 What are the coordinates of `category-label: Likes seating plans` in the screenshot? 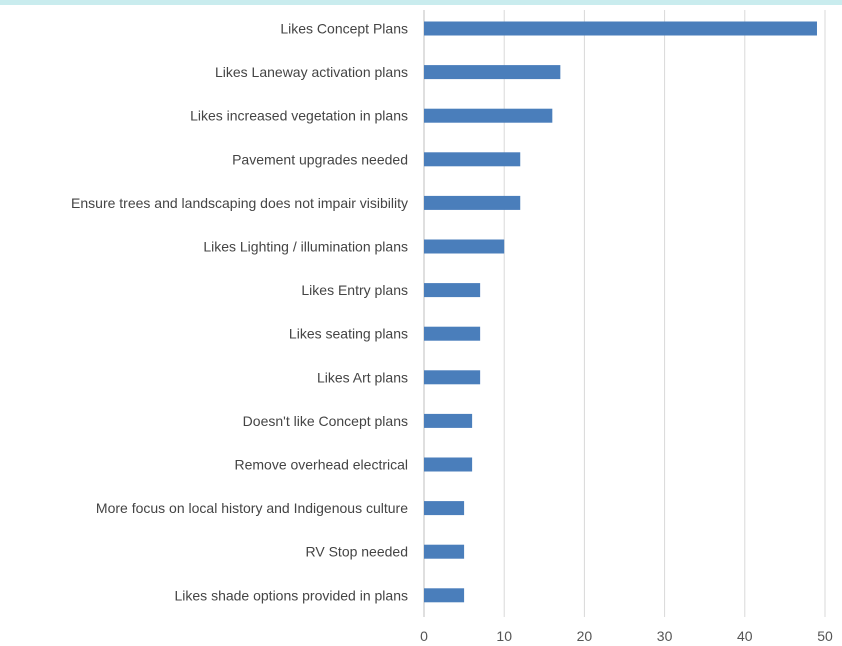 It's located at (348, 334).